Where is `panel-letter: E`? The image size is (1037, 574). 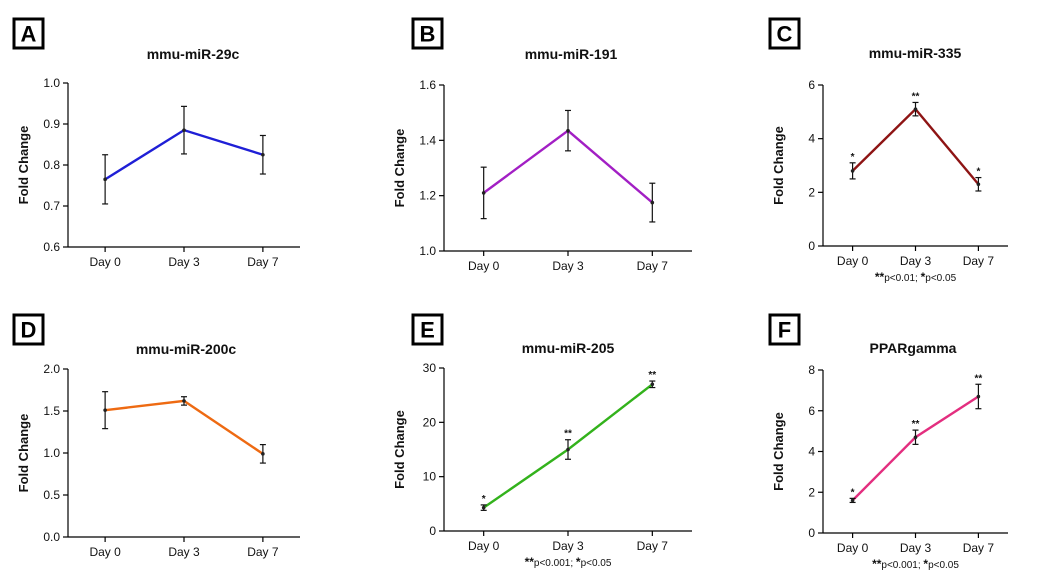
panel-letter: E is located at coordinates (427, 330).